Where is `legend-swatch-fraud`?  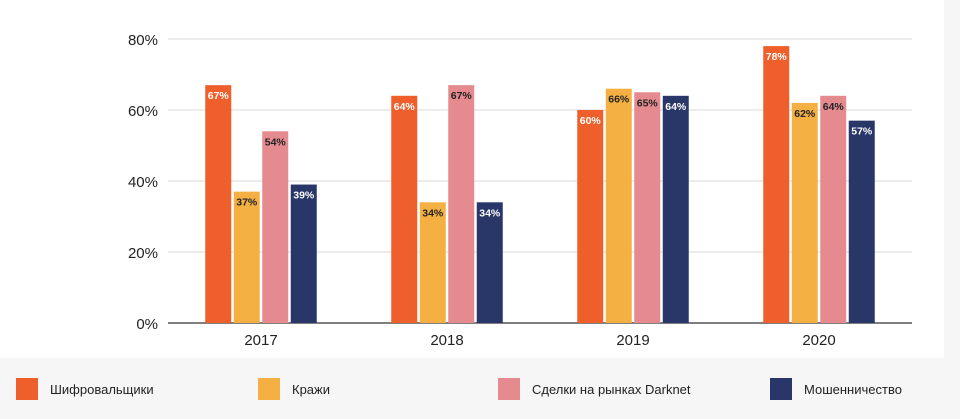
legend-swatch-fraud is located at coordinates (781, 389).